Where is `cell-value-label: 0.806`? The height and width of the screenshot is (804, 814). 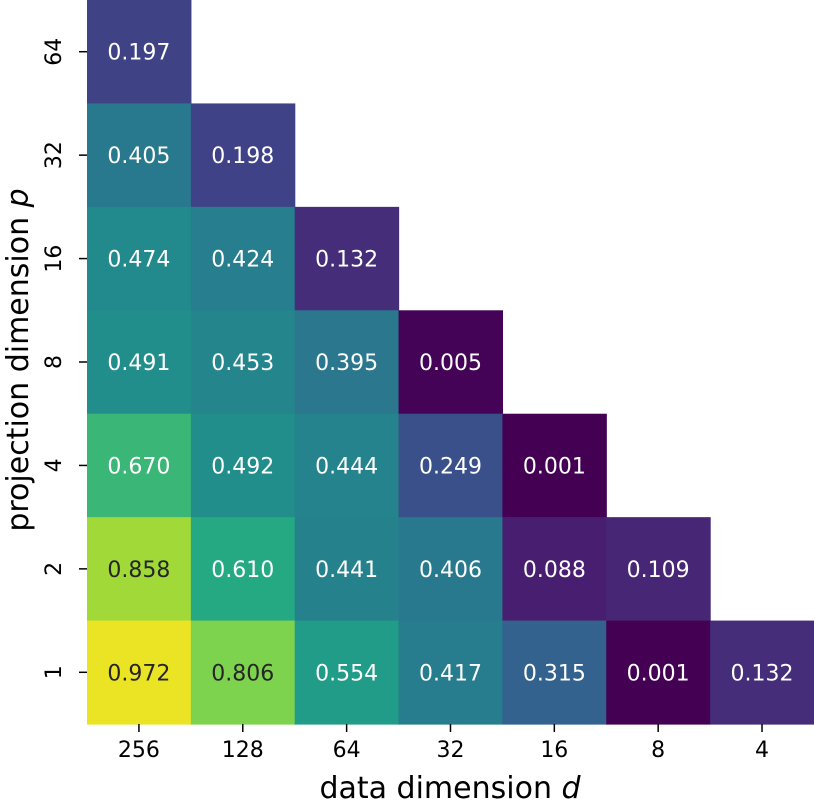
cell-value-label: 0.806 is located at coordinates (242, 673).